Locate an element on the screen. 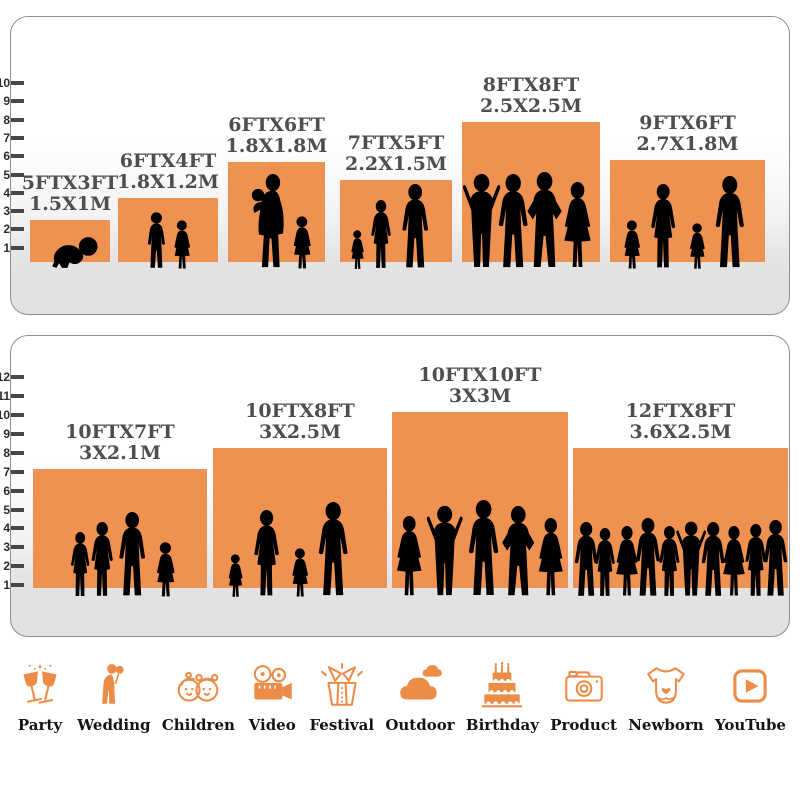  festival-icon is located at coordinates (342, 683).